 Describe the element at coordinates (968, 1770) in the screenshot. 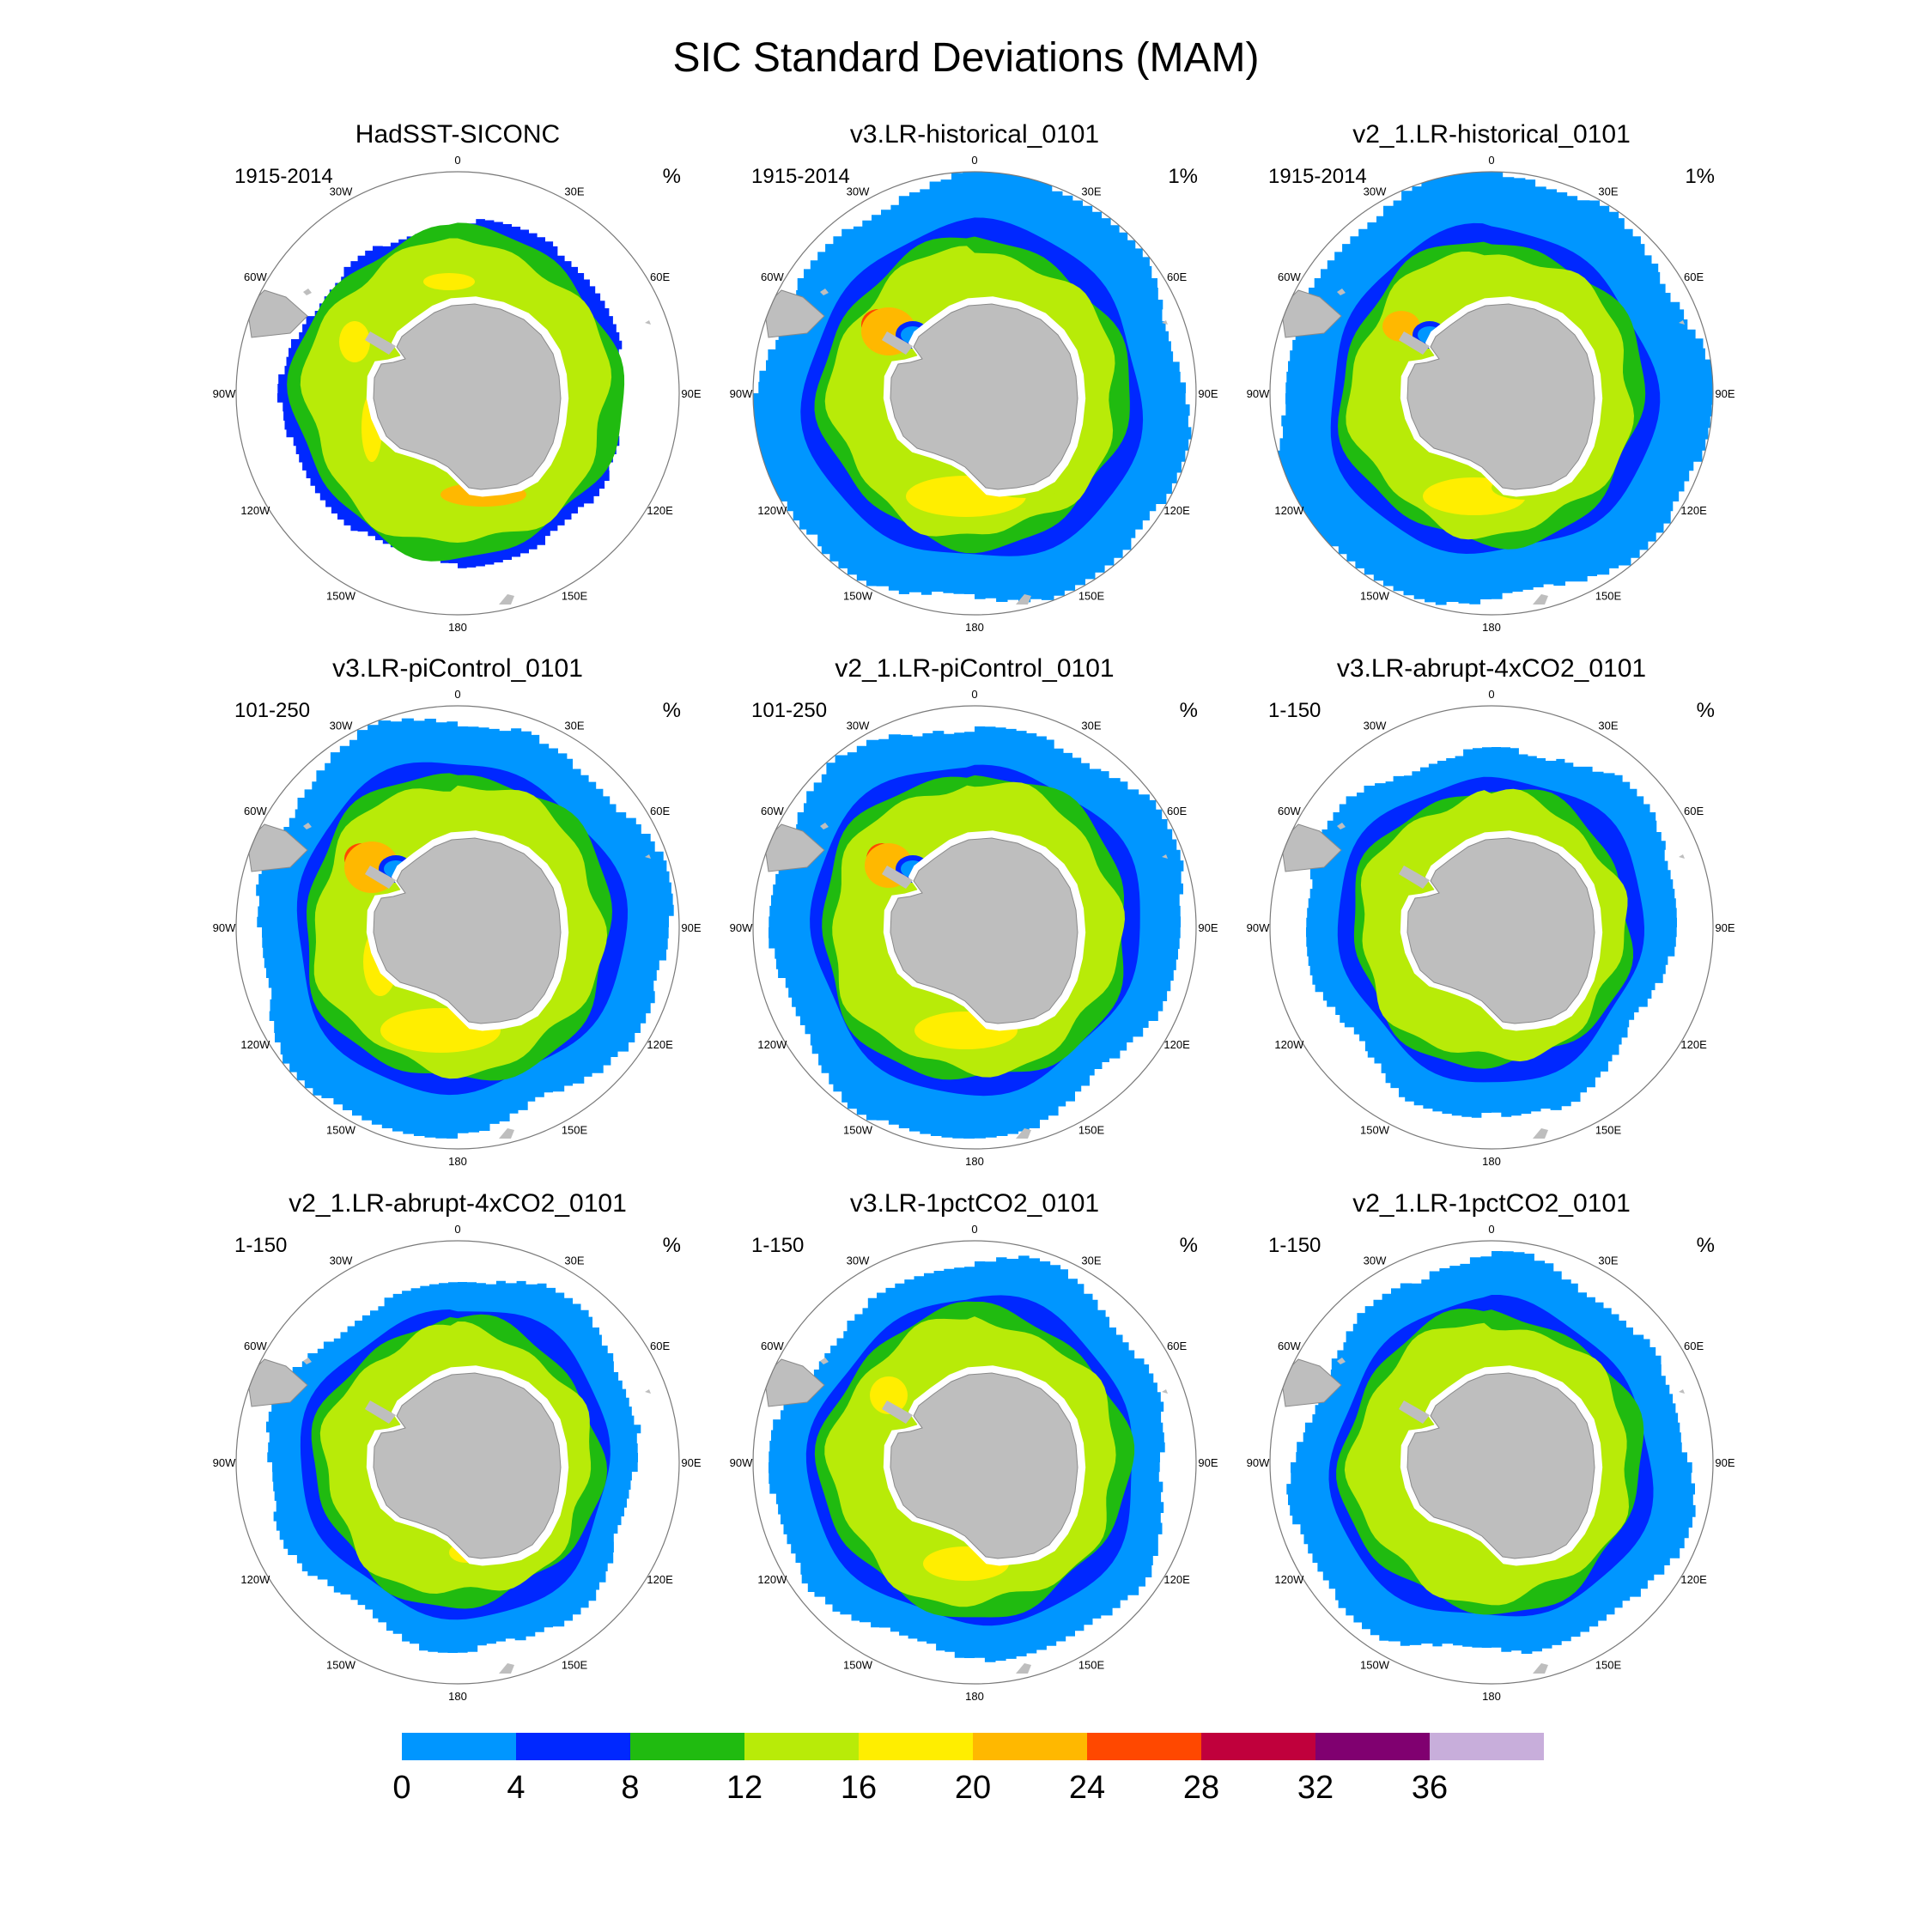

I see `colorbar: 0 4 8 12 16 20 24 28 32 36` at that location.